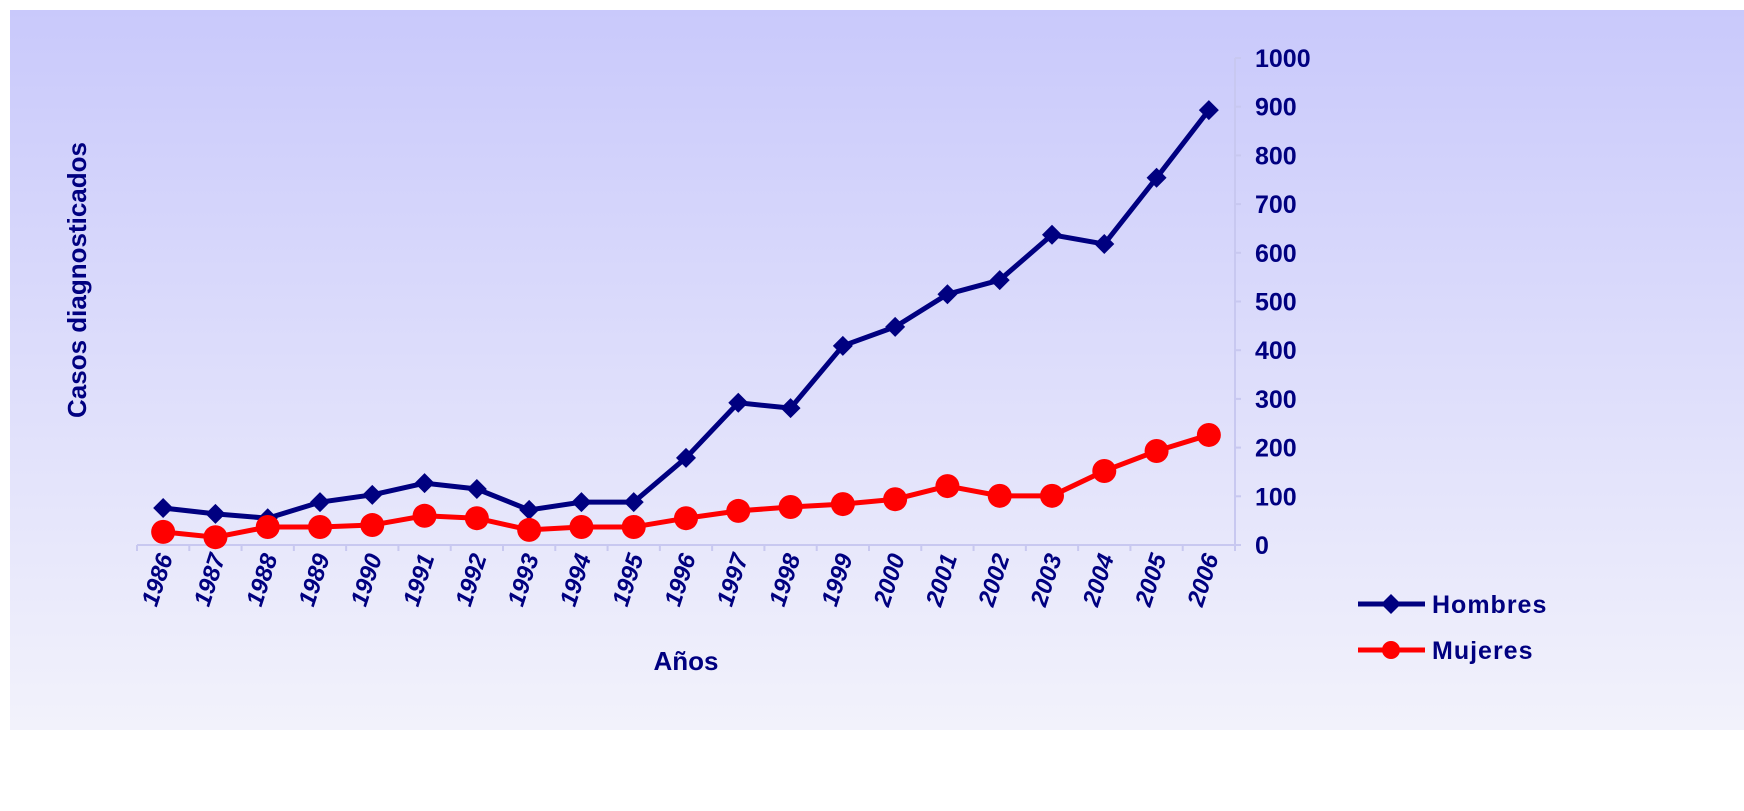 This screenshot has height=811, width=1744. What do you see at coordinates (77, 280) in the screenshot?
I see `y-axis-label: Casos diagnosticados` at bounding box center [77, 280].